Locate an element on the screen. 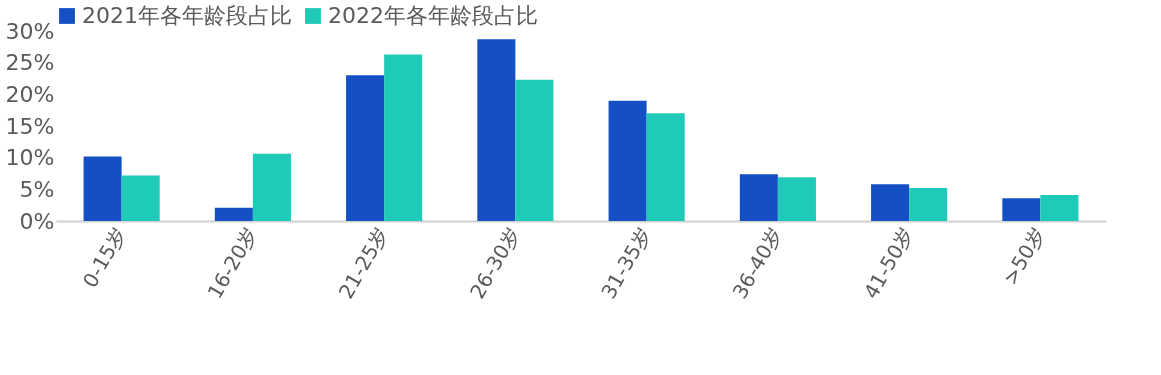  y-tick-label: 20% is located at coordinates (30, 94).